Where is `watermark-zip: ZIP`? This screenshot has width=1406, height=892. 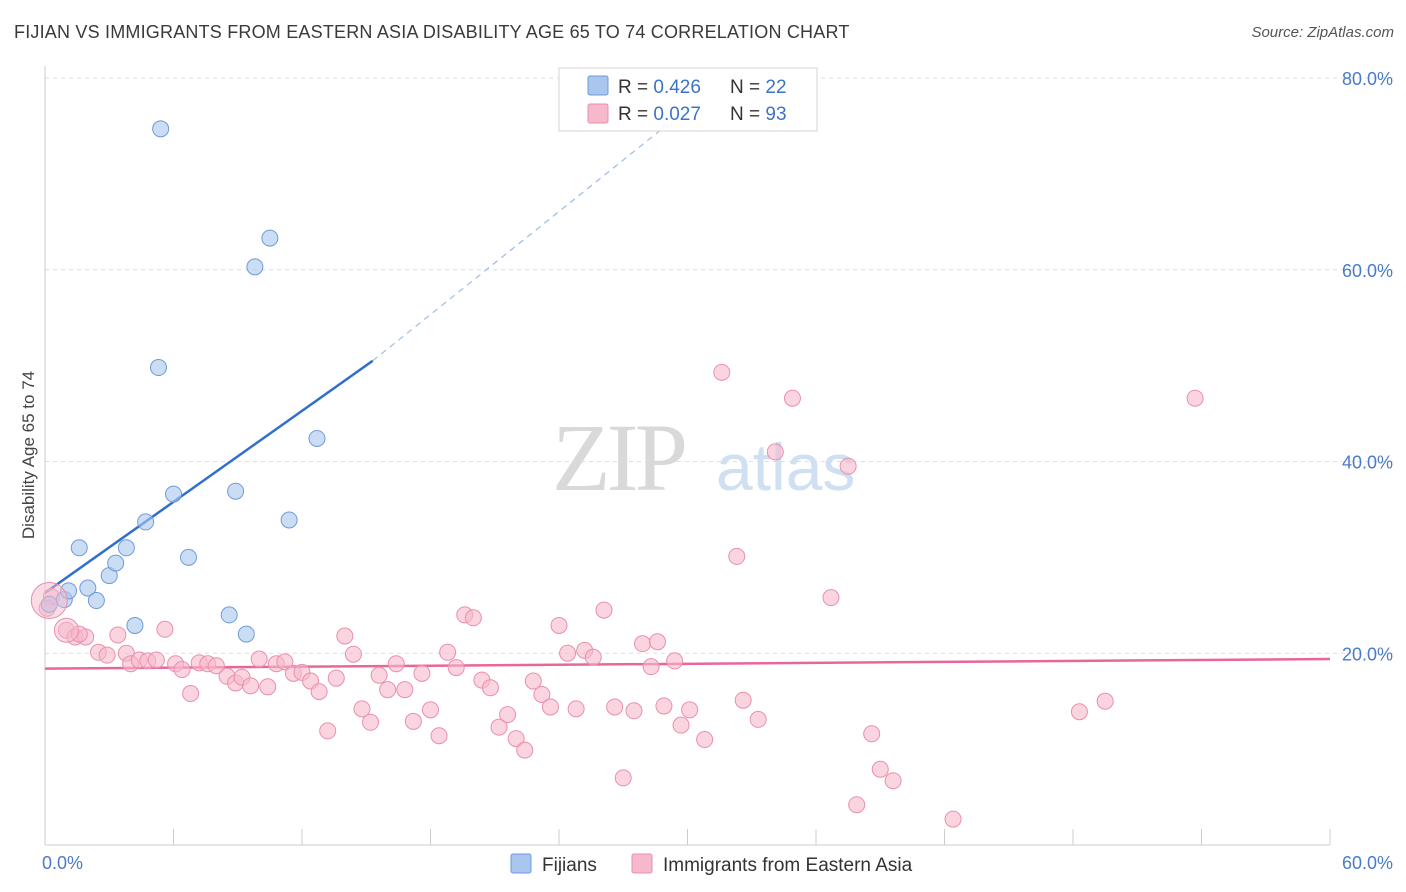
watermark-zip: ZIP is located at coordinates (618, 457).